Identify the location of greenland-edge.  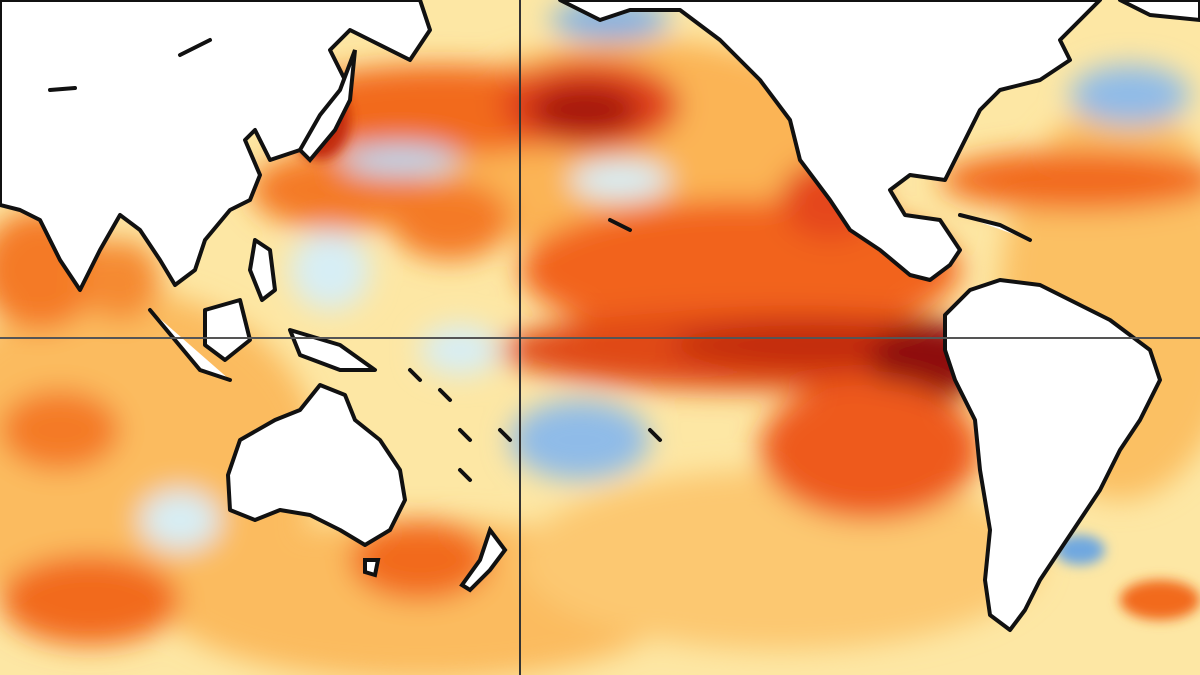
(1159, 11).